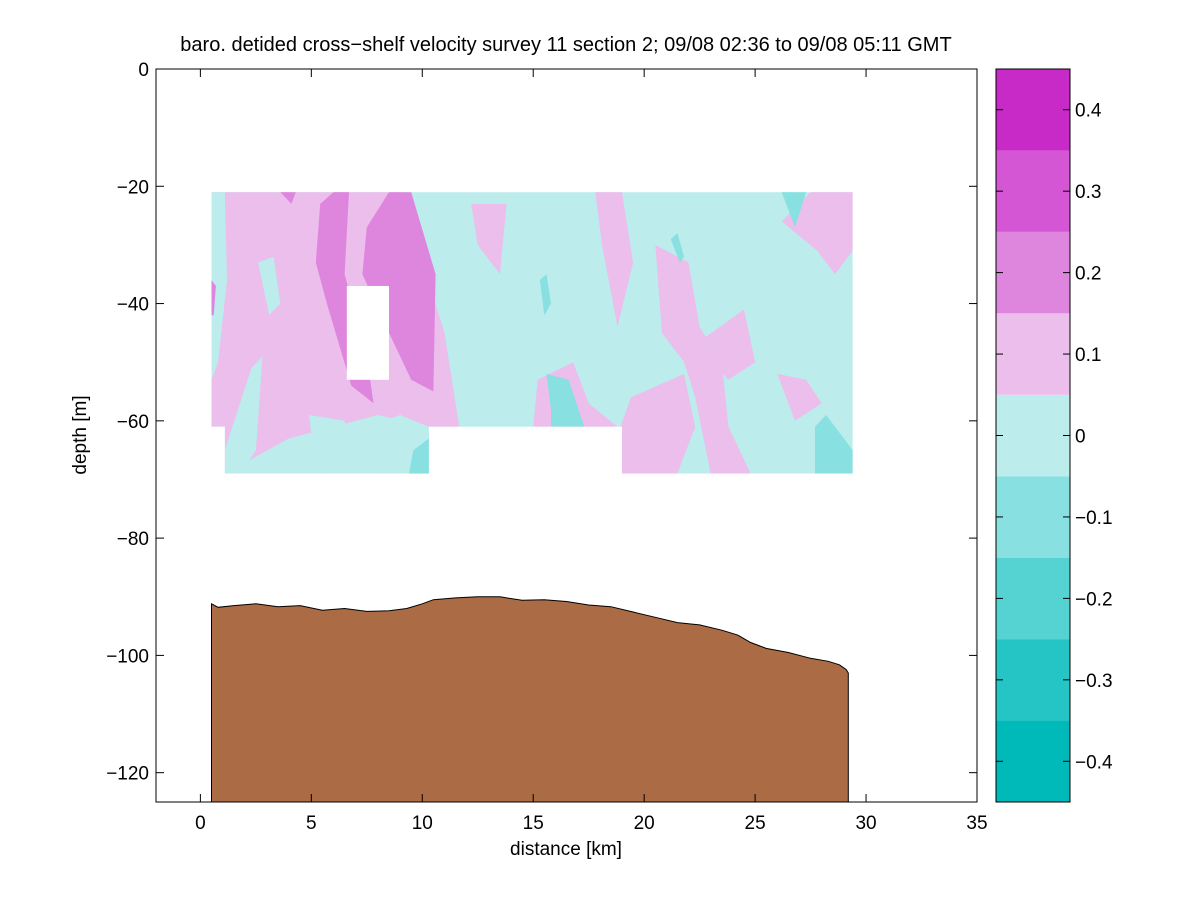 This screenshot has height=901, width=1201. I want to click on y-tick-label: −120, so click(127, 774).